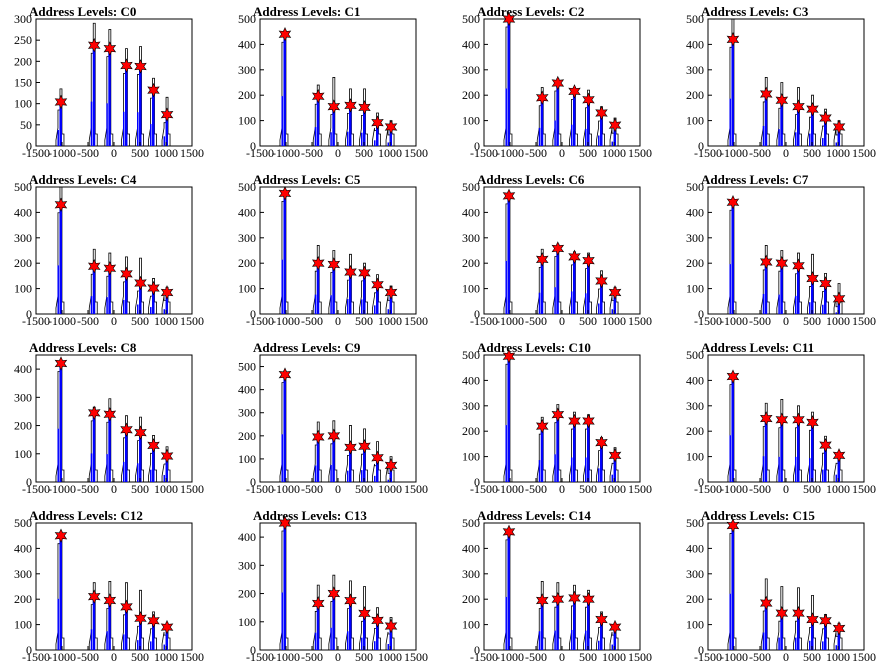 This screenshot has width=896, height=672. What do you see at coordinates (82, 11) in the screenshot?
I see `chart-title: Address Levels: C0` at bounding box center [82, 11].